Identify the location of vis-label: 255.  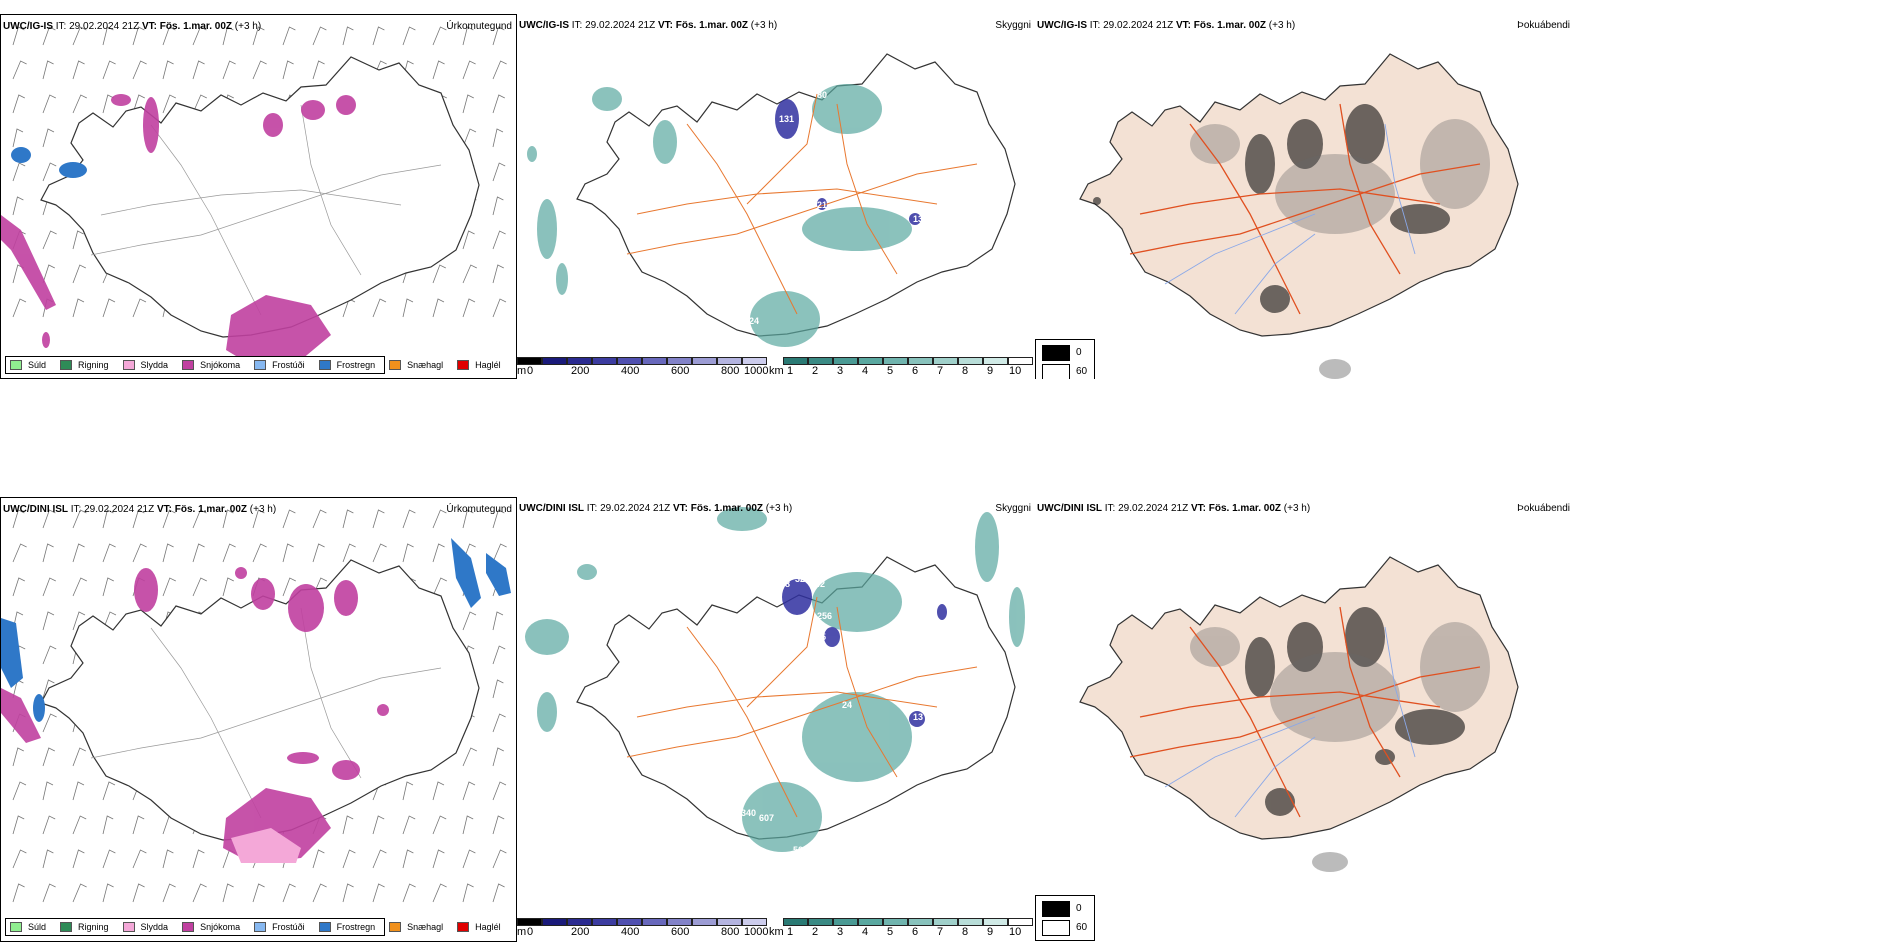
(818, 637).